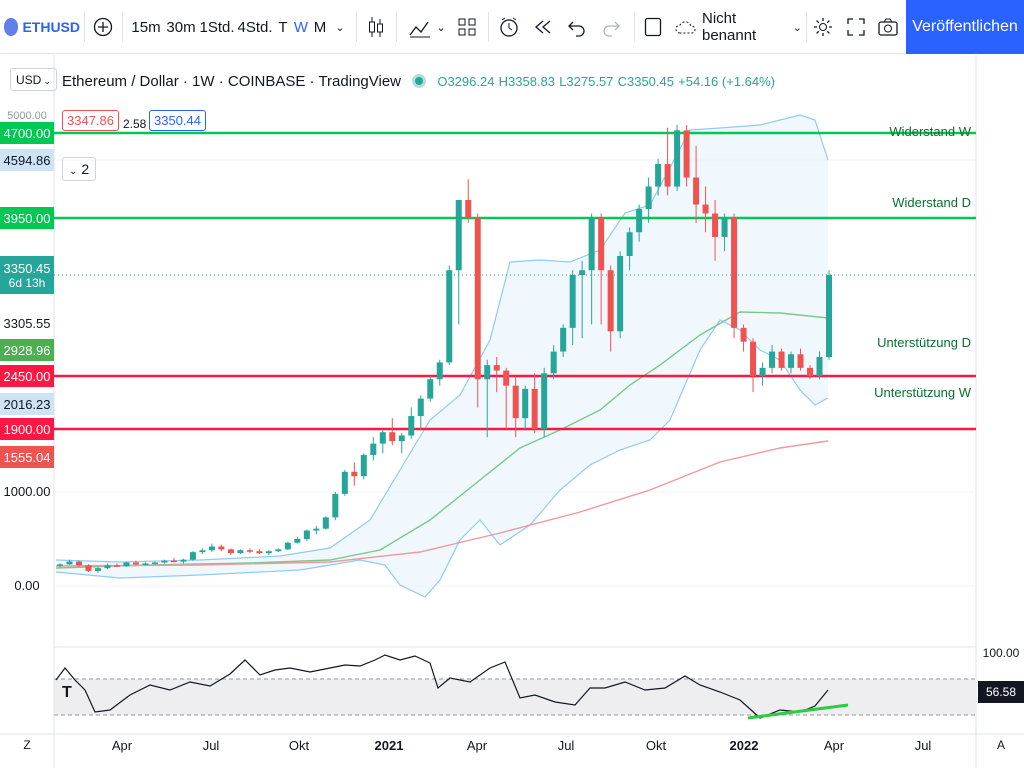 Image resolution: width=1024 pixels, height=768 pixels. What do you see at coordinates (923, 745) in the screenshot?
I see `time-tick: Jul` at bounding box center [923, 745].